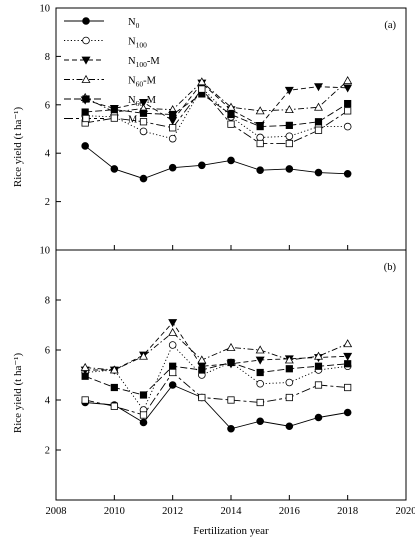 Image resolution: width=415 pixels, height=550 pixels. Describe the element at coordinates (137, 43) in the screenshot. I see `legend-label: N100` at that location.